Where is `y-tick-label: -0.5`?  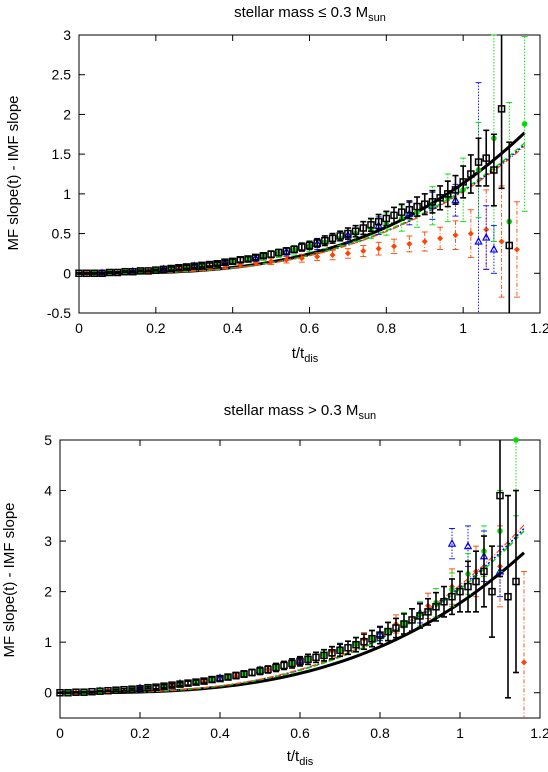
y-tick-label: -0.5 is located at coordinates (59, 313).